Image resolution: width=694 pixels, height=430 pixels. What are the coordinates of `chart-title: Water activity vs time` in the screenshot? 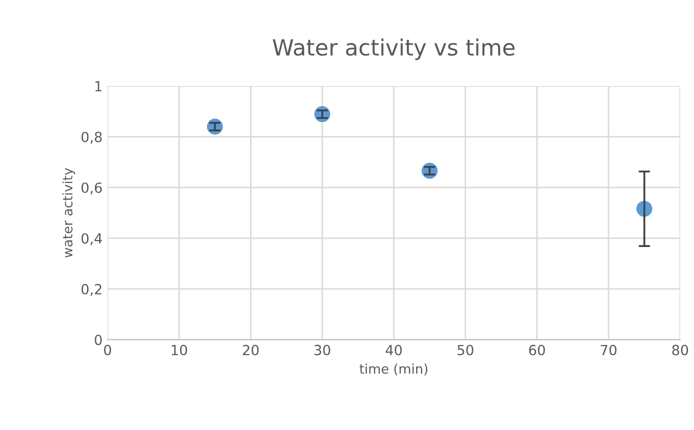 It's located at (393, 49).